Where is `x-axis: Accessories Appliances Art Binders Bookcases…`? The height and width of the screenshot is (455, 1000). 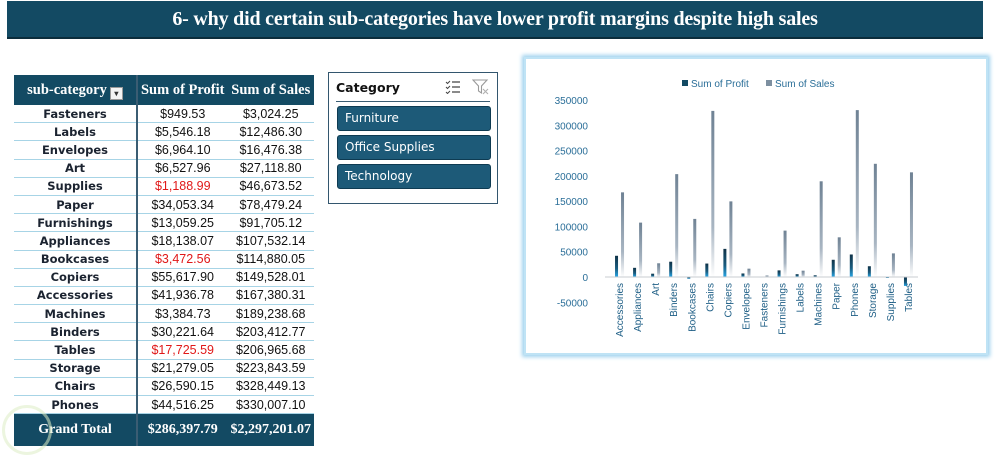 x-axis: Accessories Appliances Art Binders Bookcases… is located at coordinates (761, 306).